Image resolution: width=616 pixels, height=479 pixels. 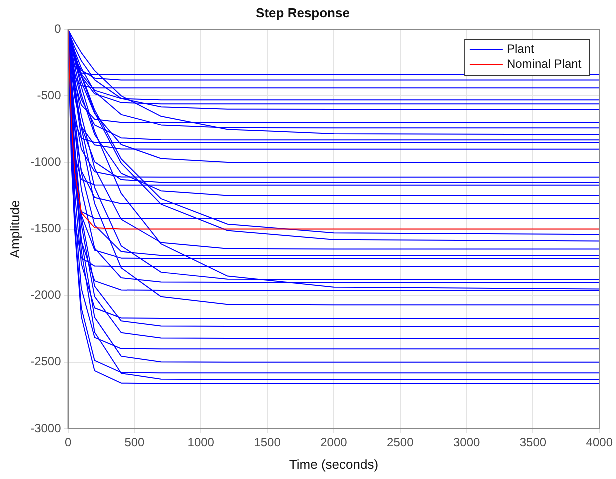 What do you see at coordinates (533, 443) in the screenshot?
I see `x-tick-label: 3500` at bounding box center [533, 443].